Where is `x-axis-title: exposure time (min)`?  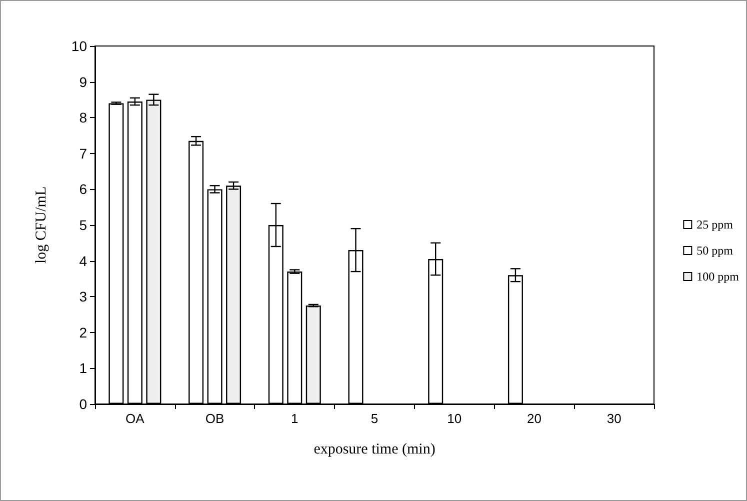
x-axis-title: exposure time (min) is located at coordinates (375, 450).